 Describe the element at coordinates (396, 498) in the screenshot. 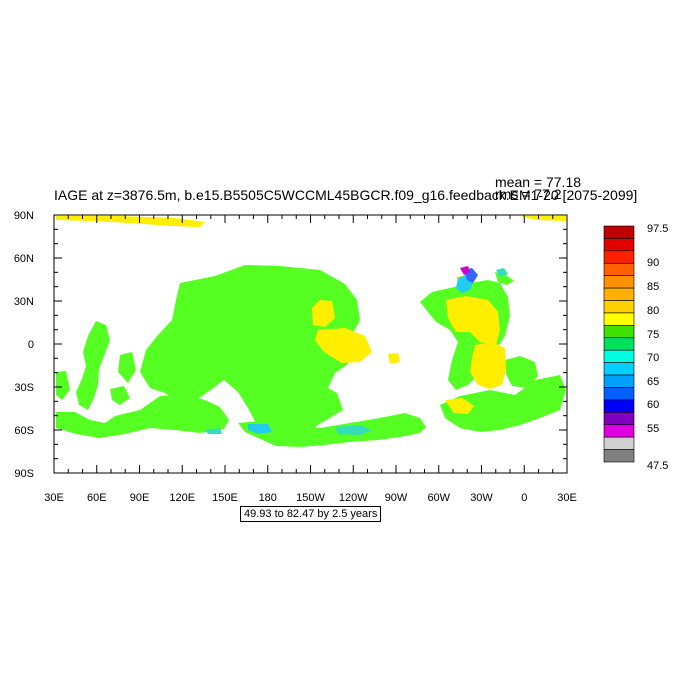

I see `x-tick-label: 90W` at that location.